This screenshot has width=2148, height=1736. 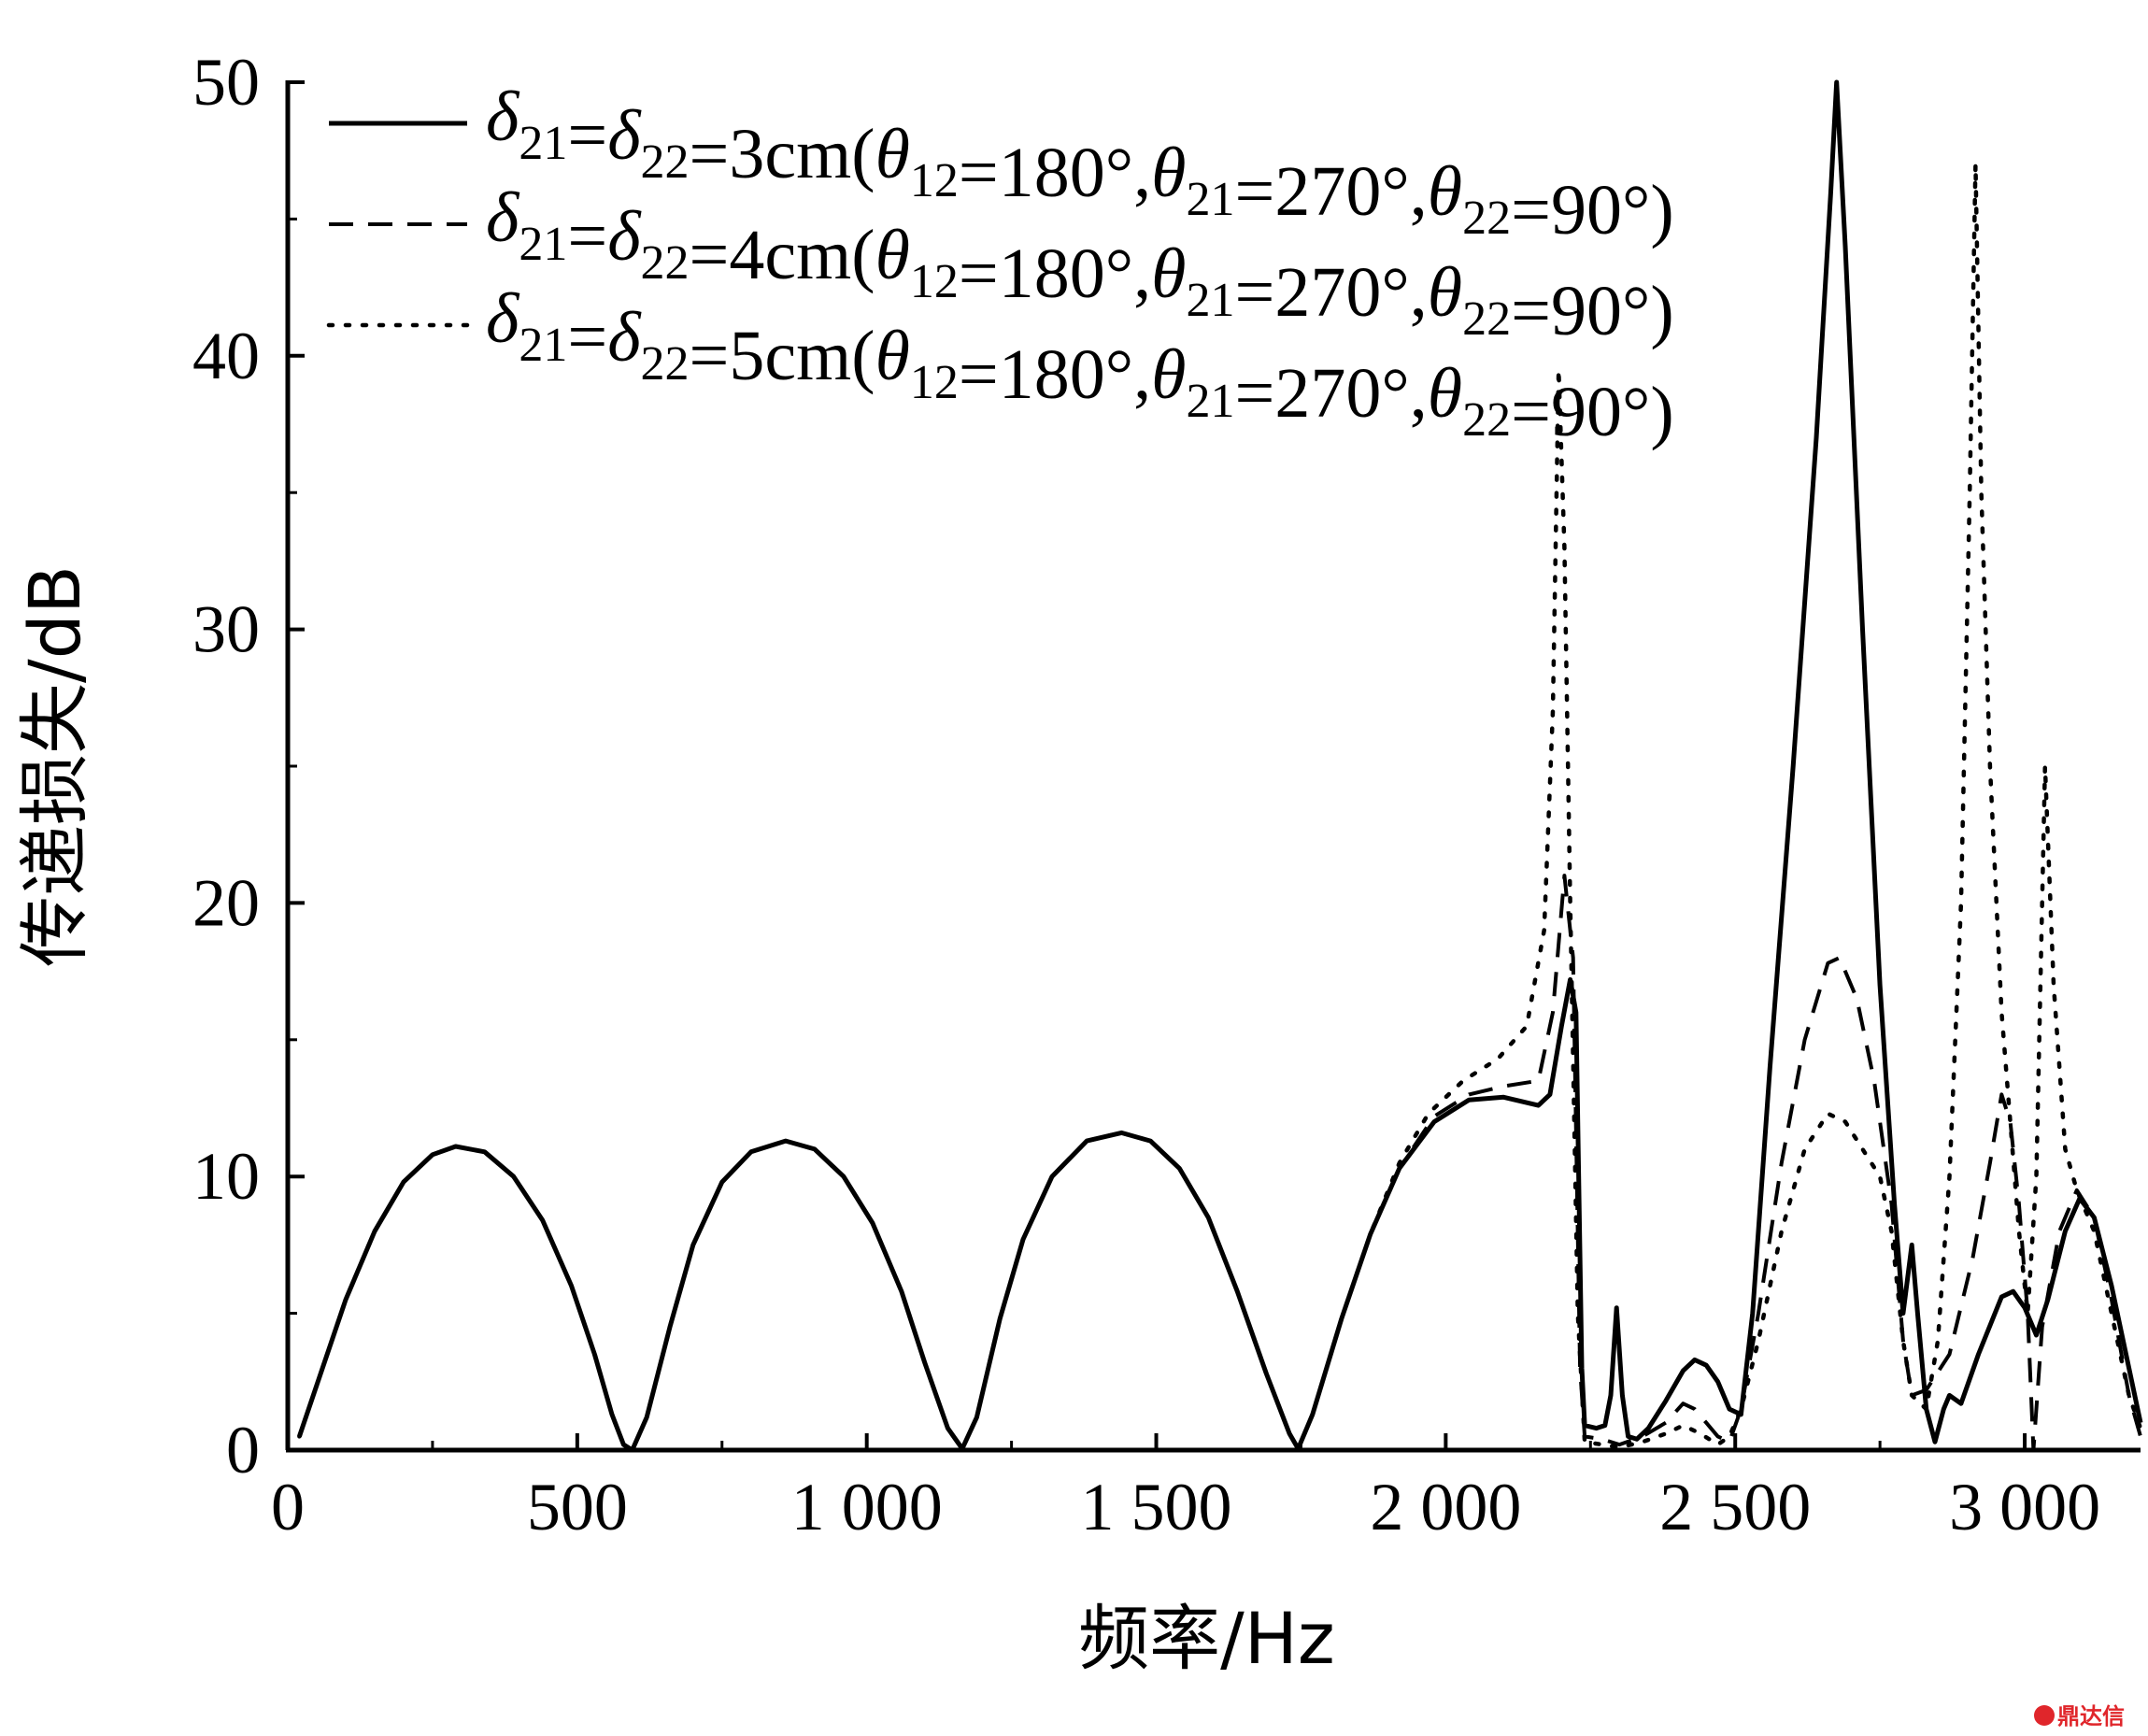 I want to click on x-tick-label: 3 000, so click(x=2025, y=1507).